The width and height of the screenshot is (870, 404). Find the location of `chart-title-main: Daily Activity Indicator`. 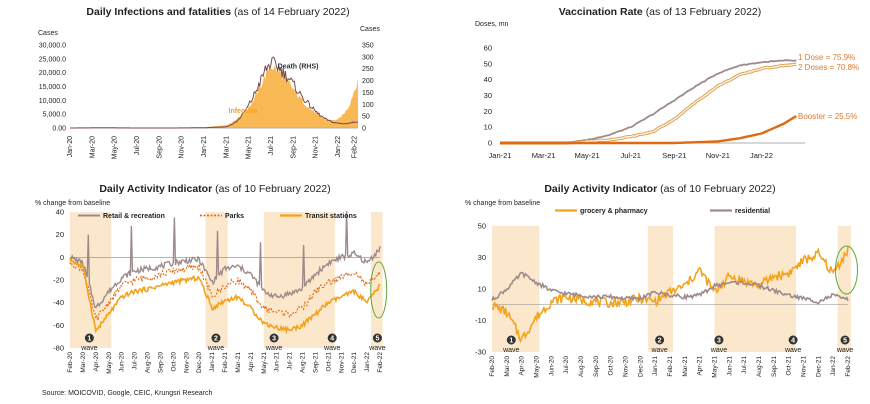

chart-title-main: Daily Activity Indicator is located at coordinates (156, 189).